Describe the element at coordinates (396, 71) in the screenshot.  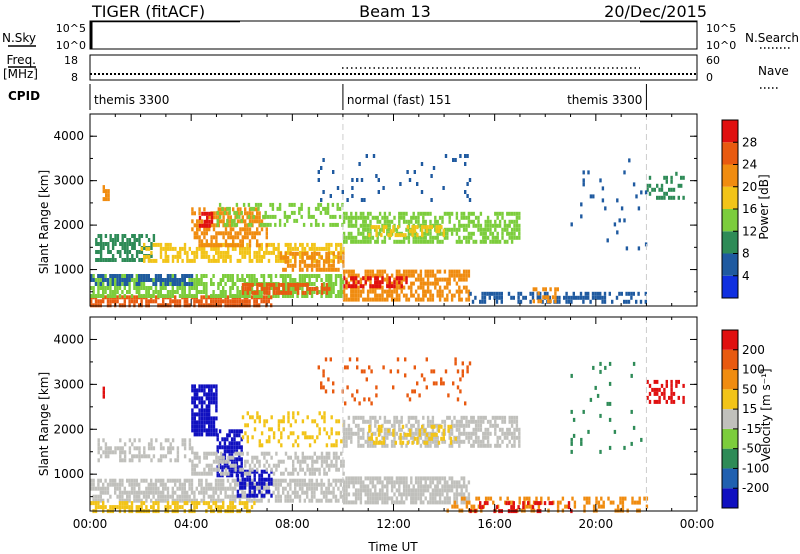
I see `freq-panel: Freq. [MHz] 18 8 60 0 Nave` at that location.